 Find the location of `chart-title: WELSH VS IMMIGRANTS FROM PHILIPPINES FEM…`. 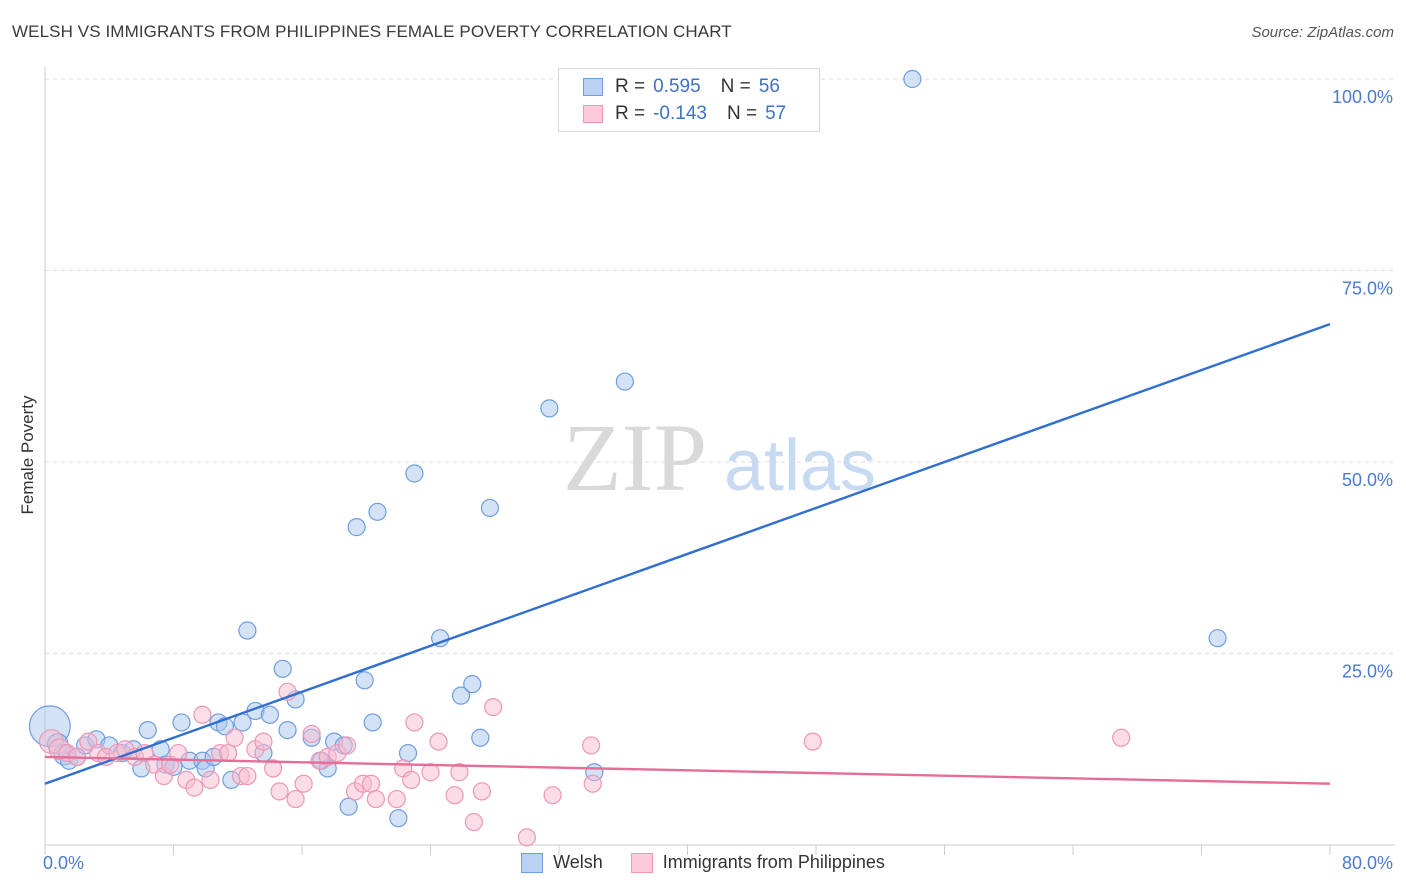

chart-title: WELSH VS IMMIGRANTS FROM PHILIPPINES FEM… is located at coordinates (372, 31).